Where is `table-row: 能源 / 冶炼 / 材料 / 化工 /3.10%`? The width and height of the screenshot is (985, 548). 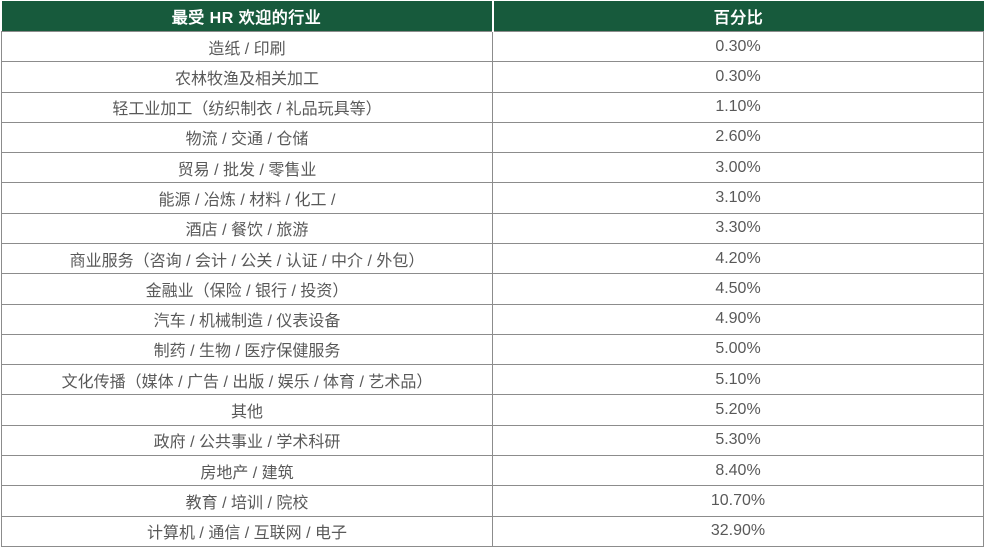 table-row: 能源 / 冶炼 / 材料 / 化工 /3.10% is located at coordinates (492, 198).